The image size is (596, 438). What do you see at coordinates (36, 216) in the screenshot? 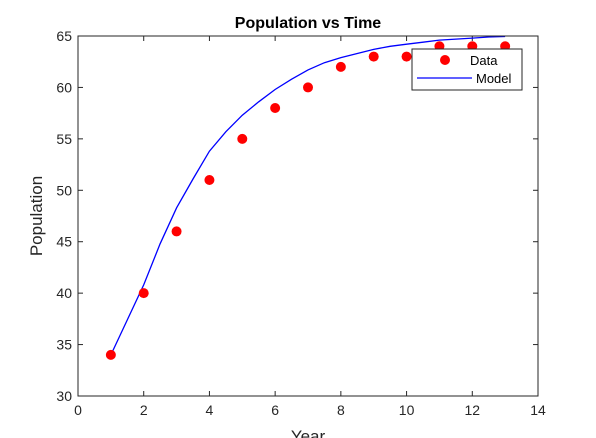
I see `y-axis-title: Population` at bounding box center [36, 216].